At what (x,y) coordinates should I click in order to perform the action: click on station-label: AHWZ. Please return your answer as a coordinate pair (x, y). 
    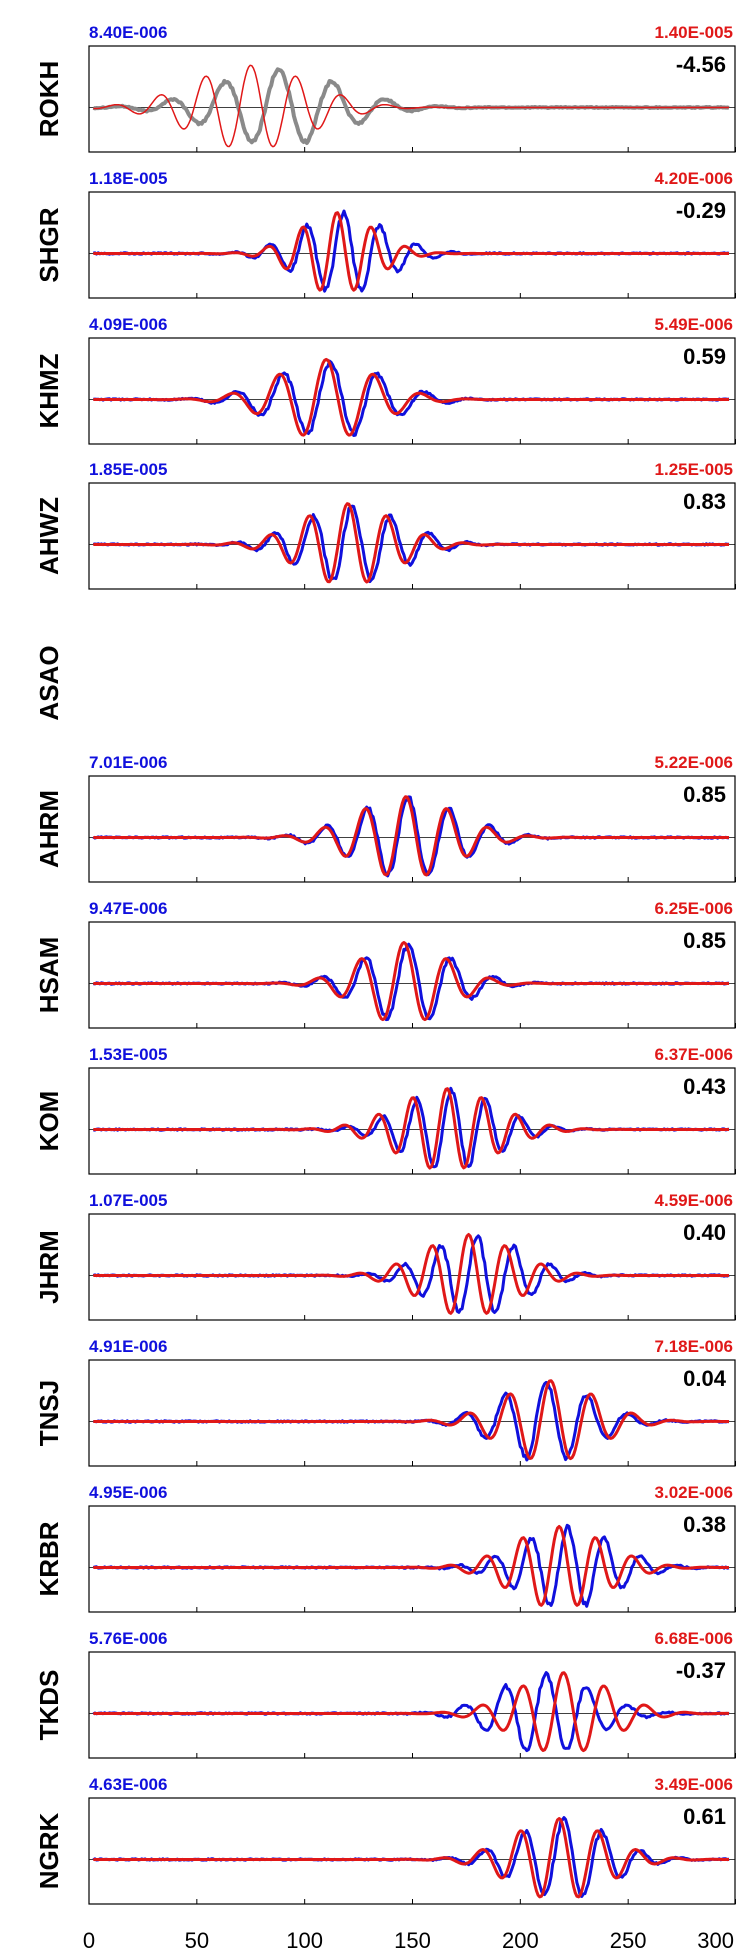
    Looking at the image, I should click on (49, 536).